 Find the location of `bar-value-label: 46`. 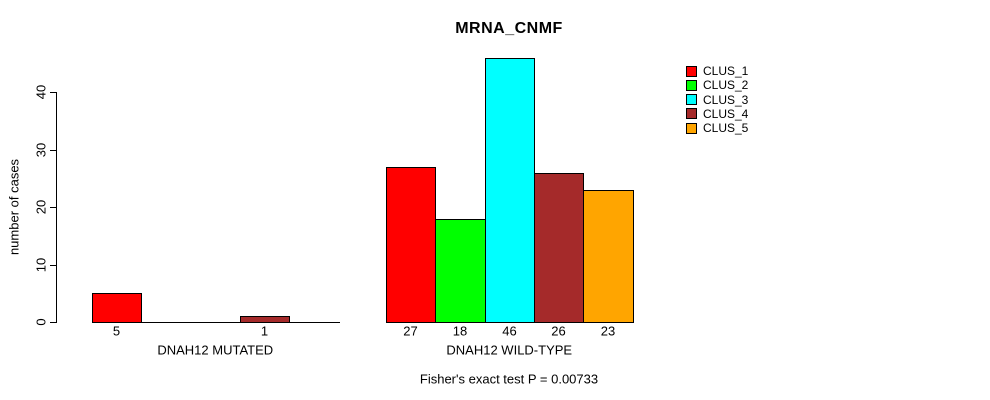

bar-value-label: 46 is located at coordinates (509, 331).